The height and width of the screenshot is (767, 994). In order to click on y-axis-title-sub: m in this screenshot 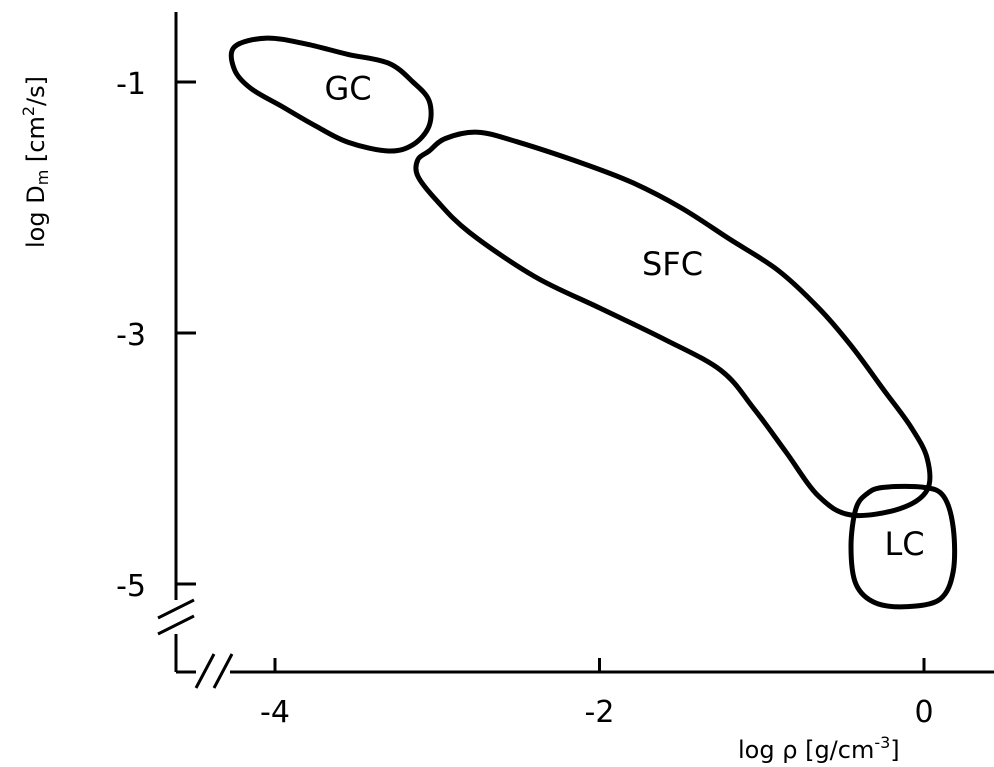, I will do `click(42, 178)`.